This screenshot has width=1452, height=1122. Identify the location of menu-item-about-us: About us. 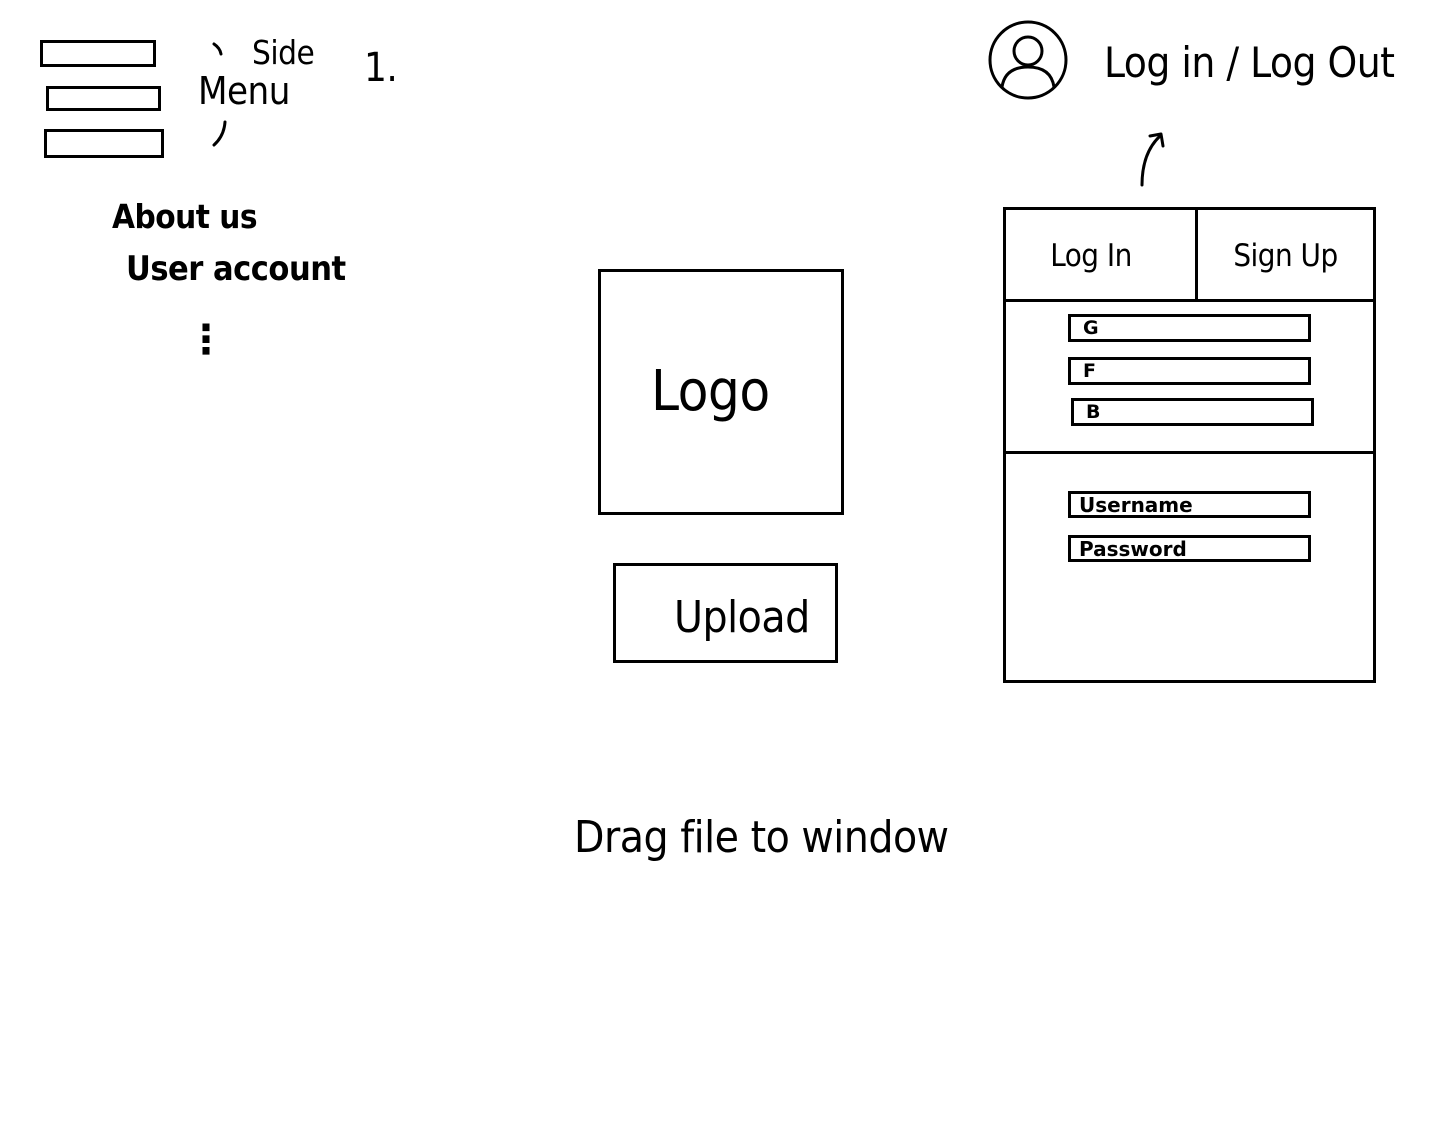
(185, 216).